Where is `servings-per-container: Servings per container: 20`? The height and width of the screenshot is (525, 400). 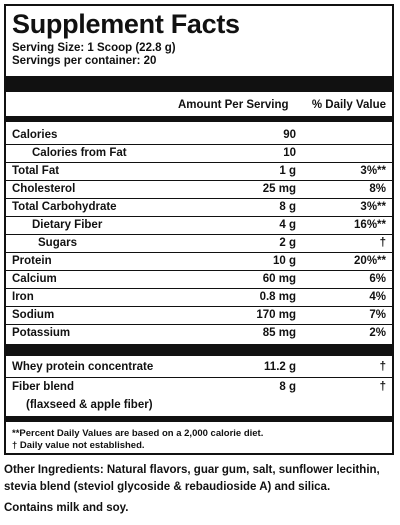 servings-per-container: Servings per container: 20 is located at coordinates (84, 61).